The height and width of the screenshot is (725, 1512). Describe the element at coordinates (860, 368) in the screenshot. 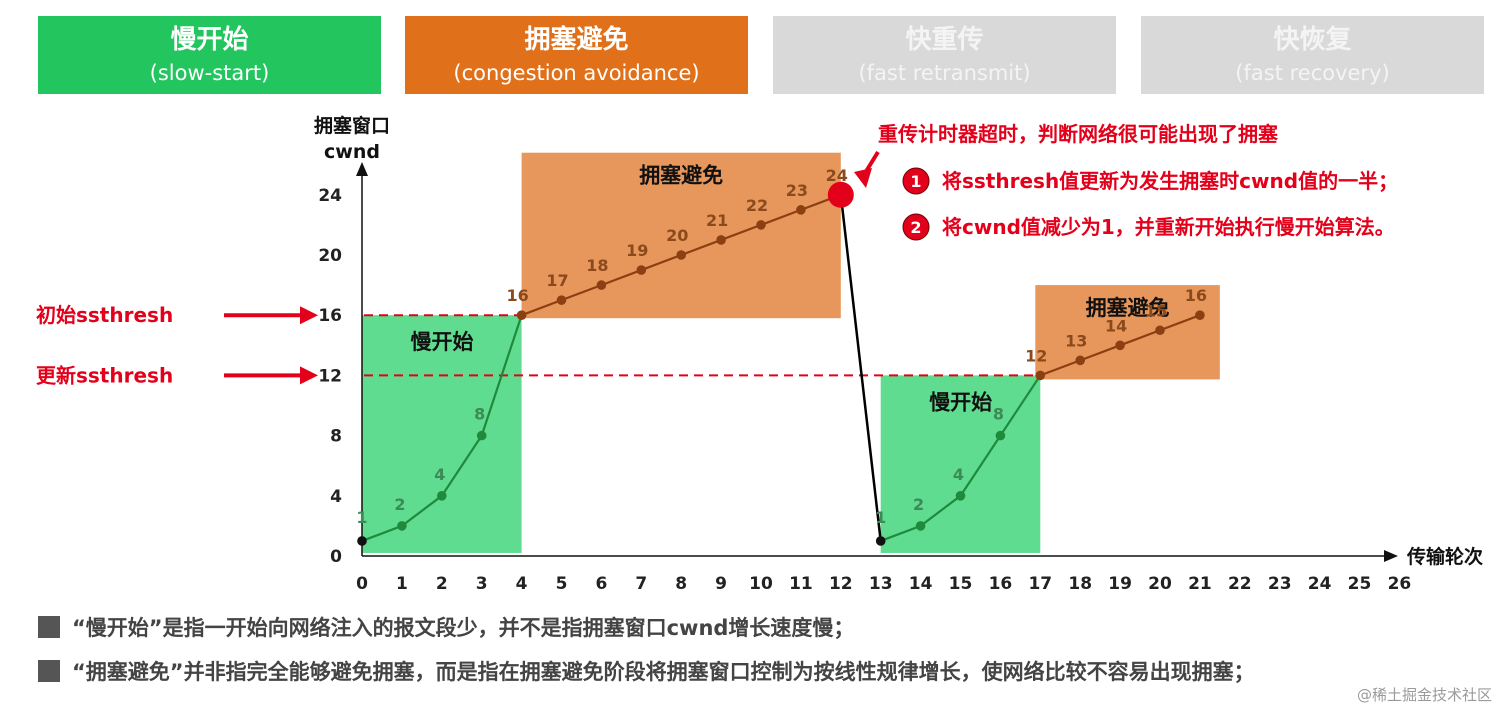

I see `series-line-drop` at that location.